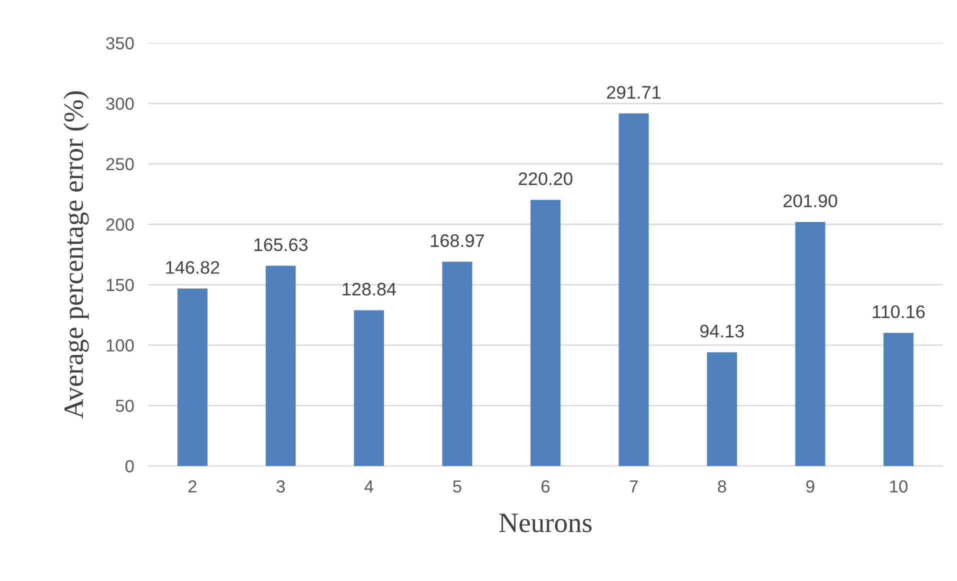 This screenshot has width=957, height=581. I want to click on data-label: 168.97, so click(457, 241).